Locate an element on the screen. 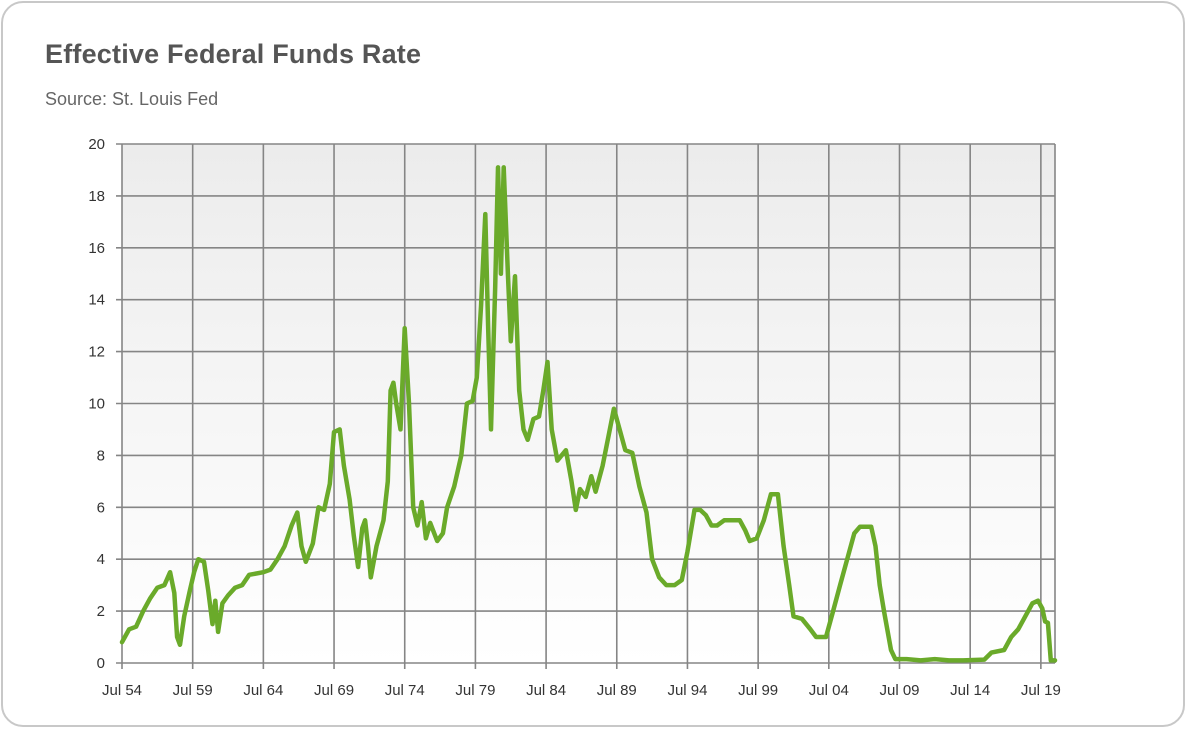  y-tick-label: 6 is located at coordinates (101, 507).